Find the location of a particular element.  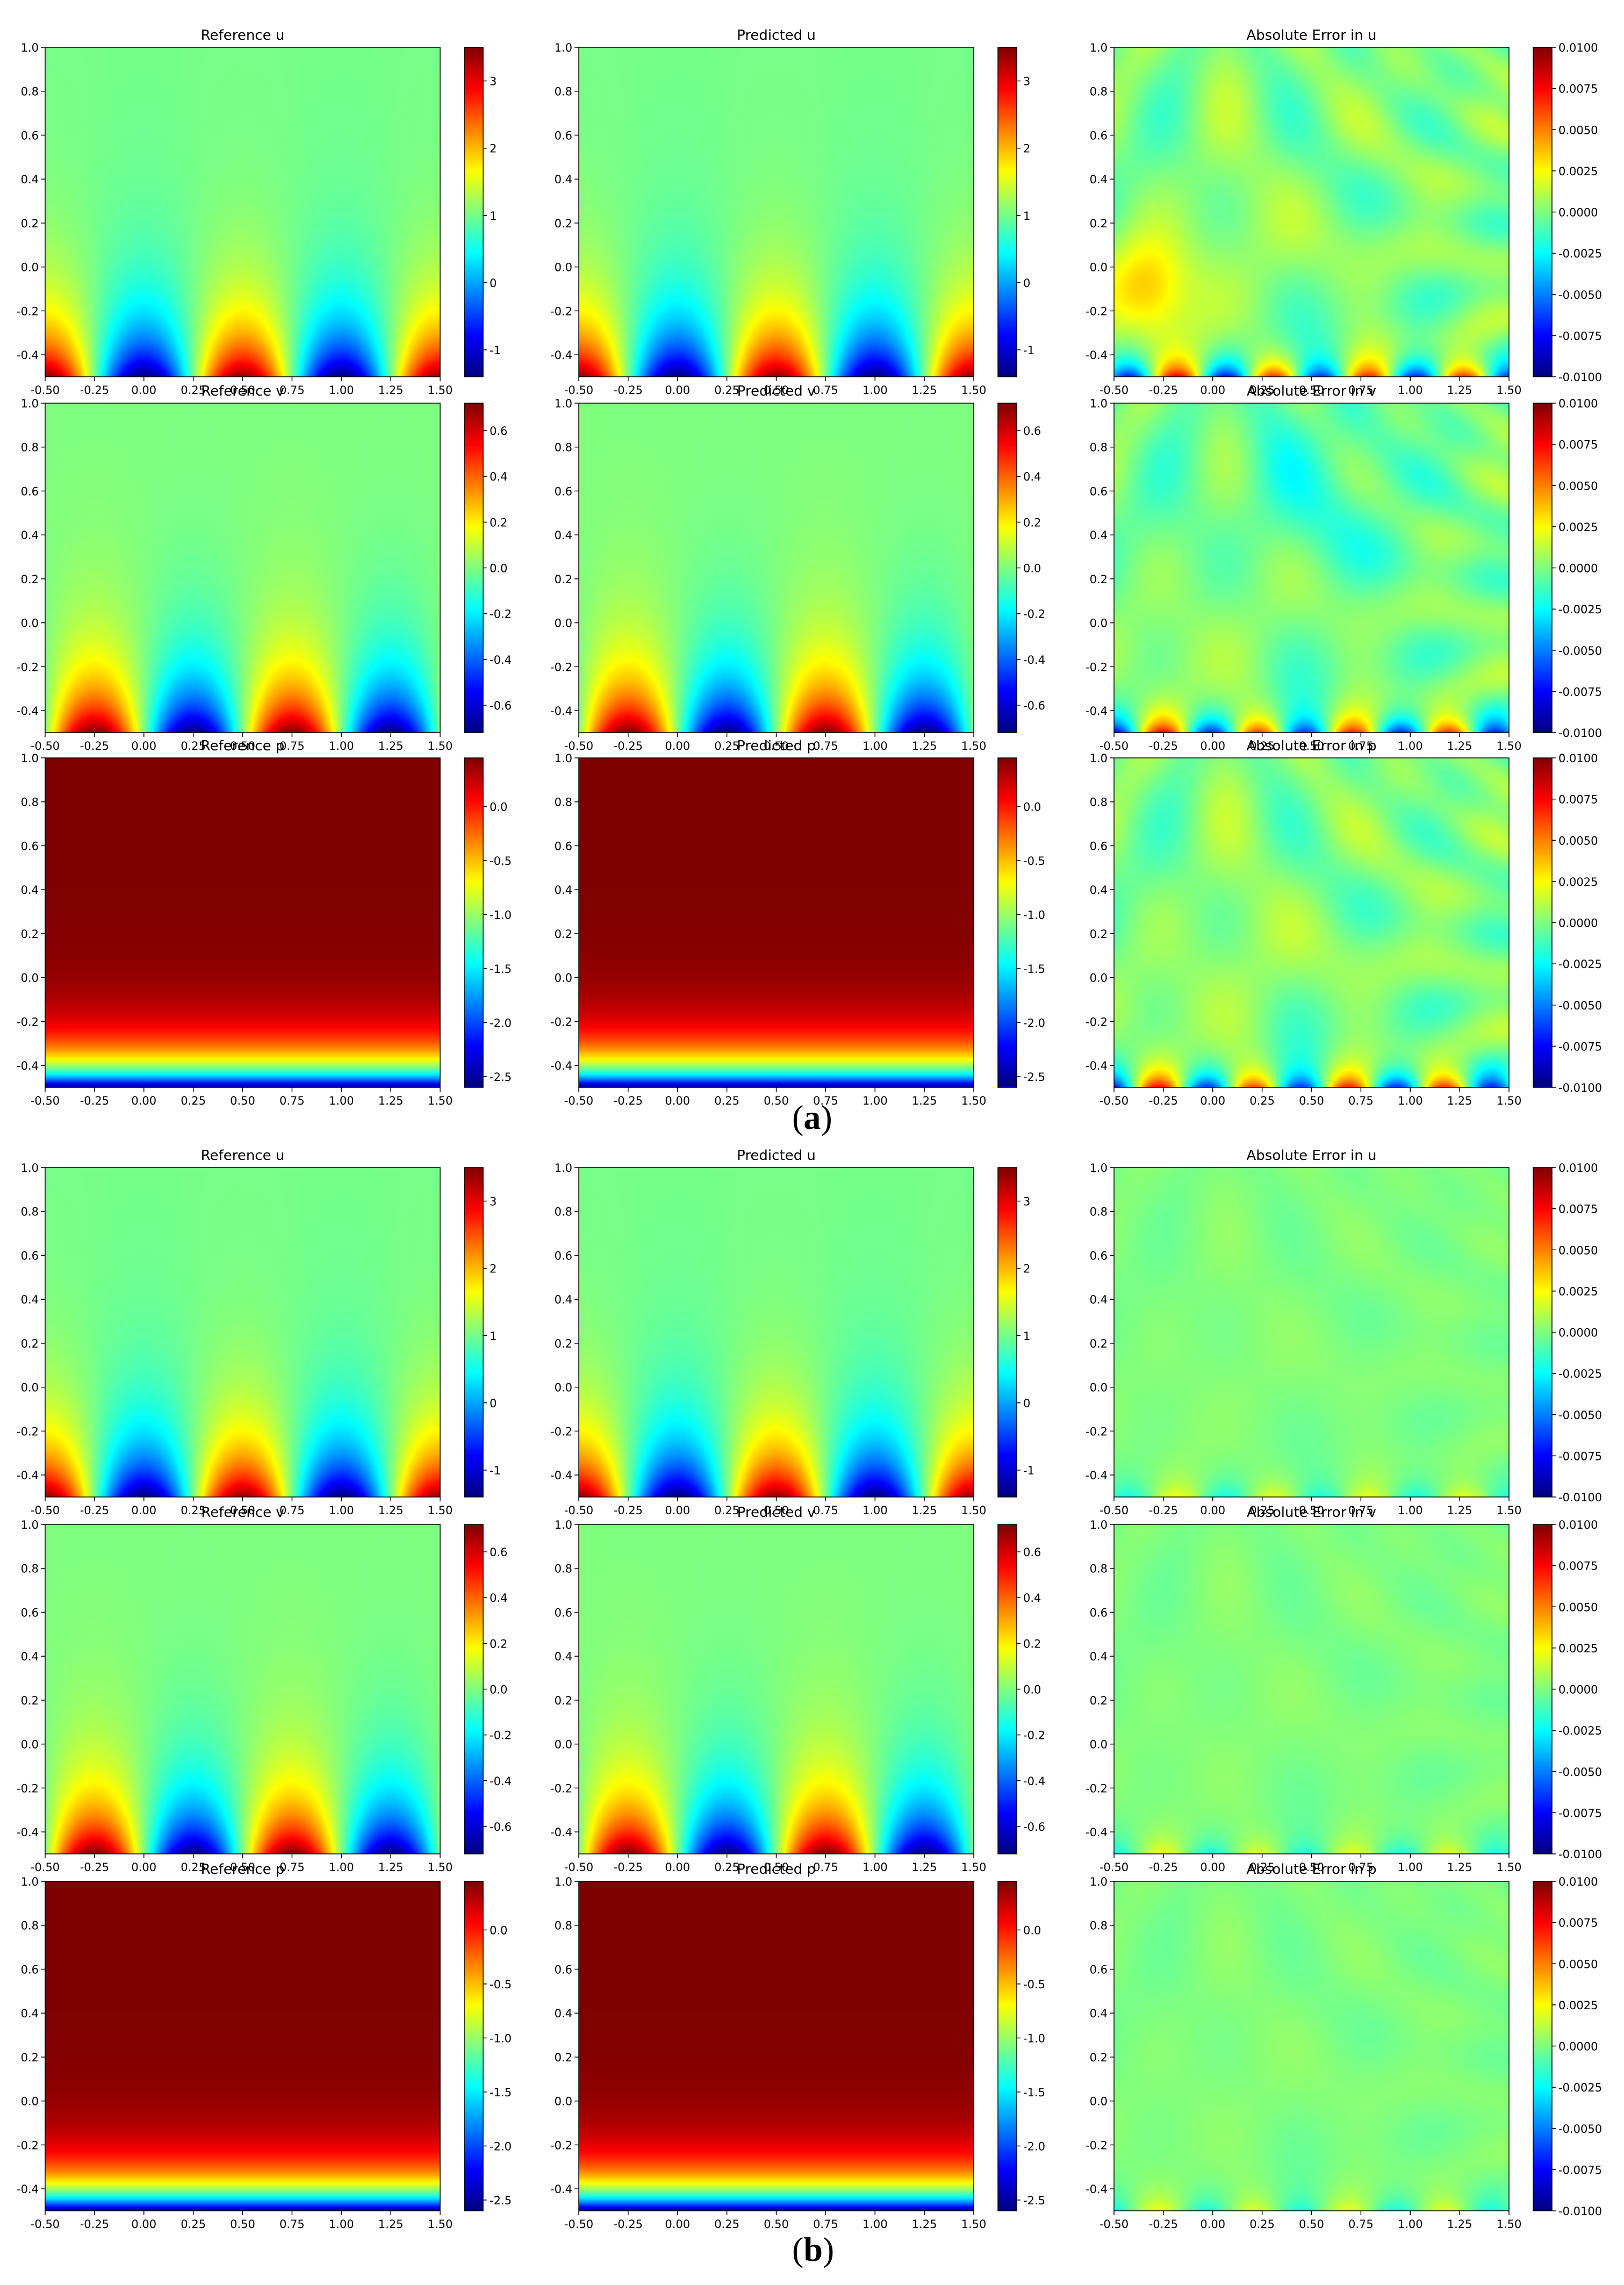

colorbar-tick-label: 0.4 is located at coordinates (1032, 476).